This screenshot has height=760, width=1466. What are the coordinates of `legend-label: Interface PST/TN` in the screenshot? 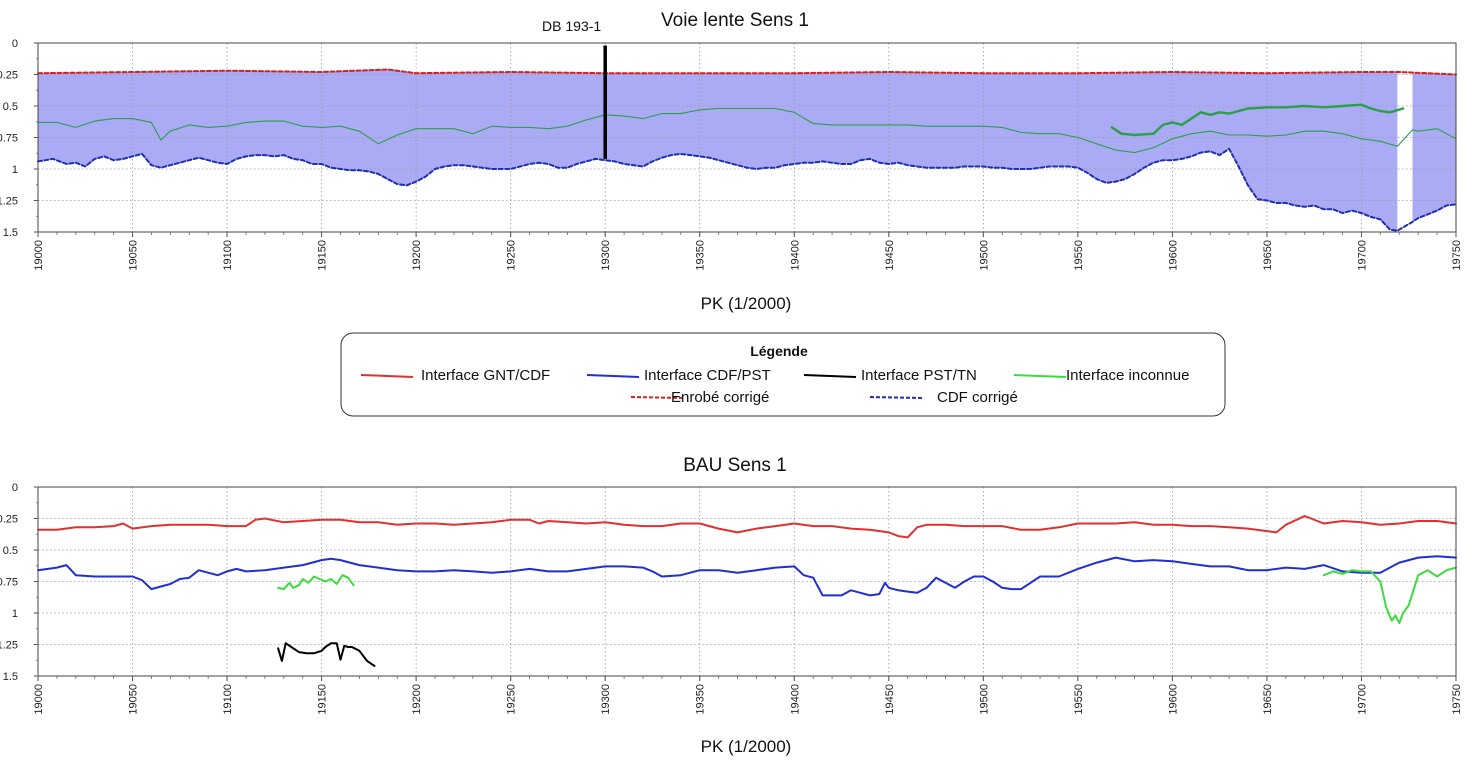 It's located at (919, 375).